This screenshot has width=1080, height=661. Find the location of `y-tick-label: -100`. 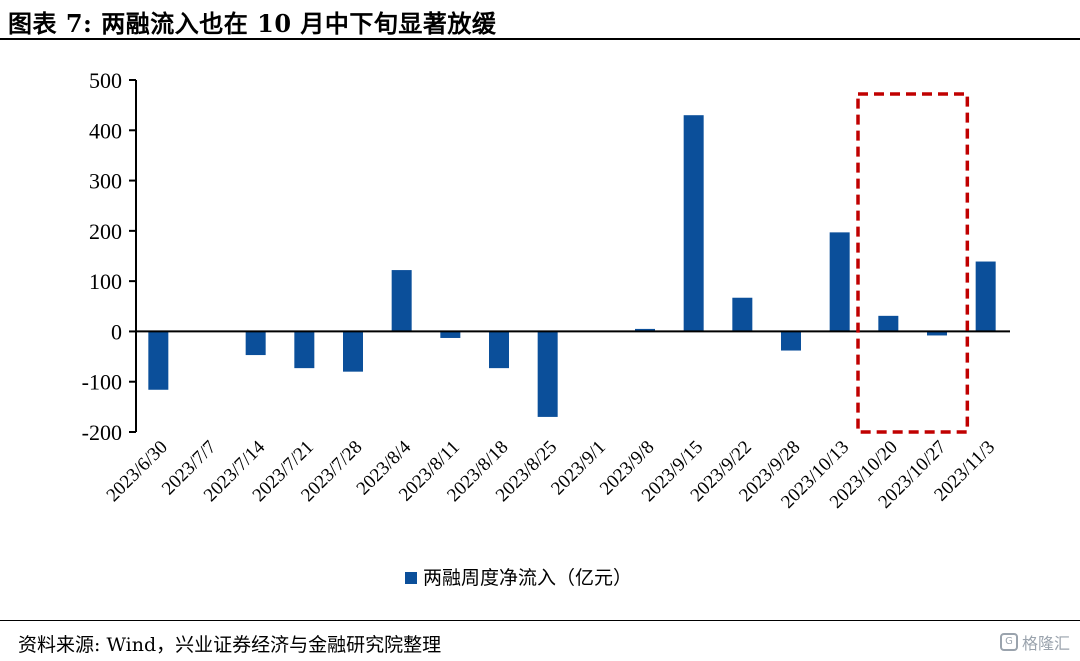

y-tick-label: -100 is located at coordinates (102, 382).